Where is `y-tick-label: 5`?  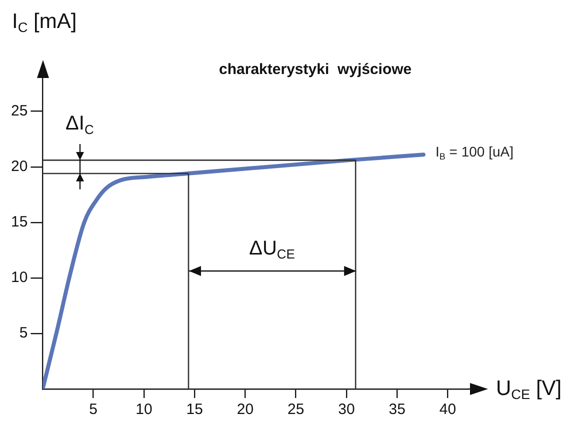 y-tick-label: 5 is located at coordinates (23, 333).